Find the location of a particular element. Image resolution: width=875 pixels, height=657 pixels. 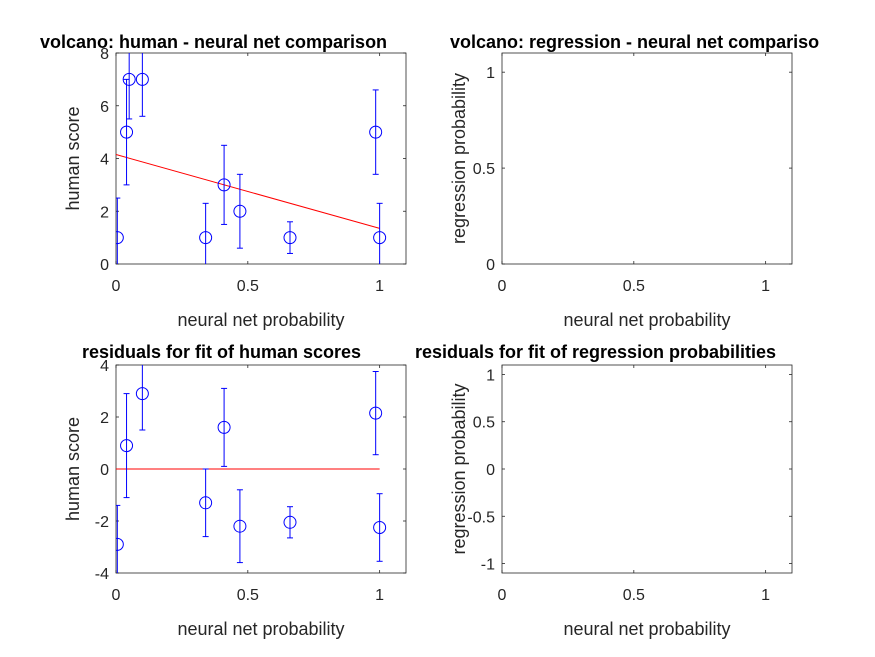

fit-line is located at coordinates (247, 191).